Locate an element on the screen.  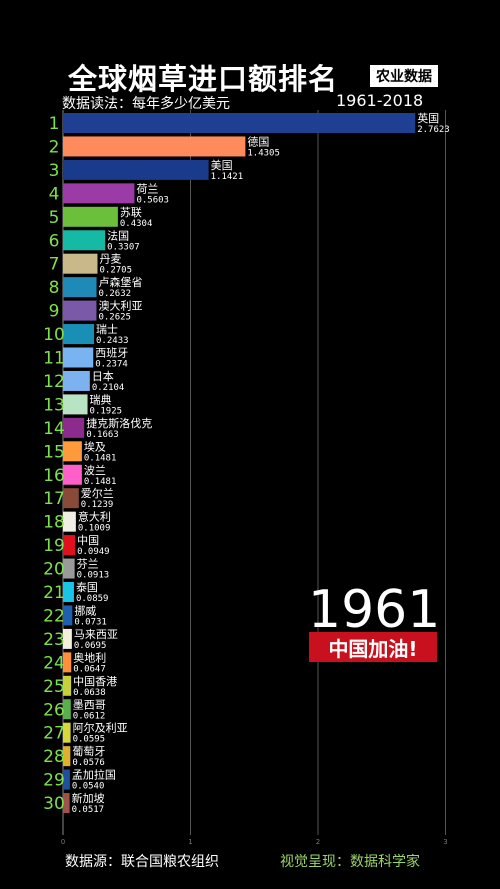
country-label: 丹麦 is located at coordinates (110, 259).